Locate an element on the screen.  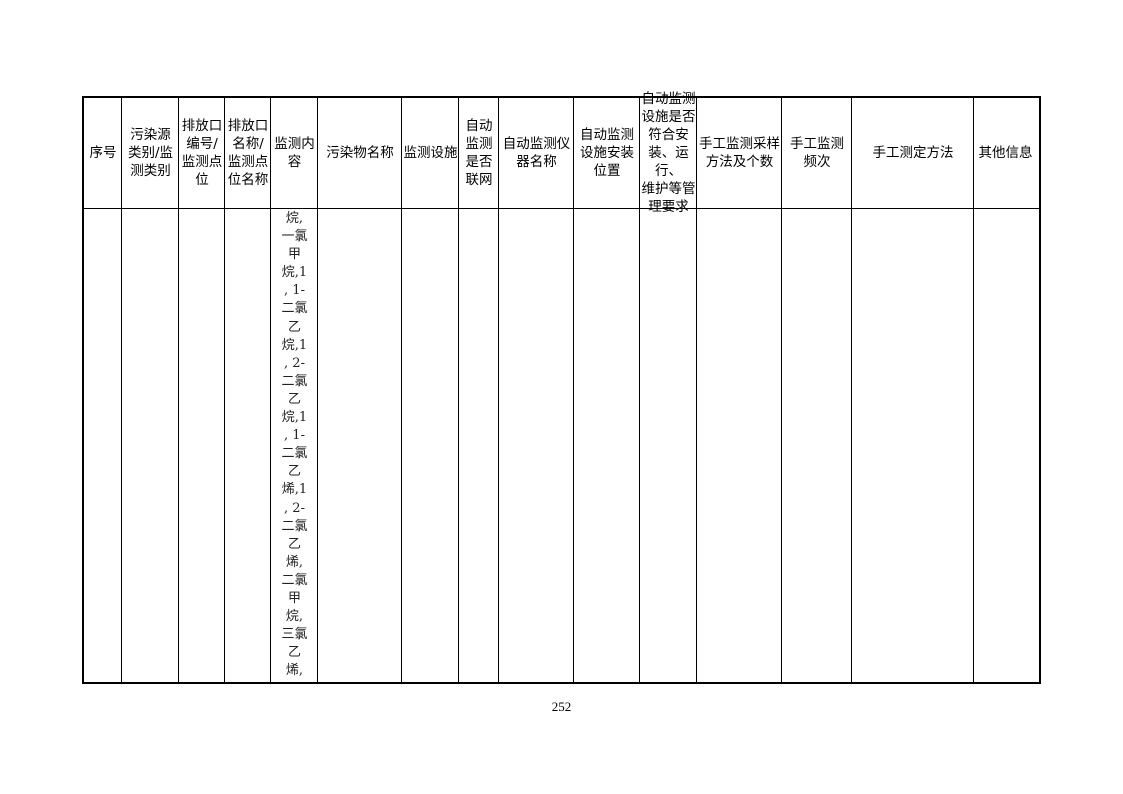
header-outlet-name: 排放口名称/监测点位名称 is located at coordinates (248, 153).